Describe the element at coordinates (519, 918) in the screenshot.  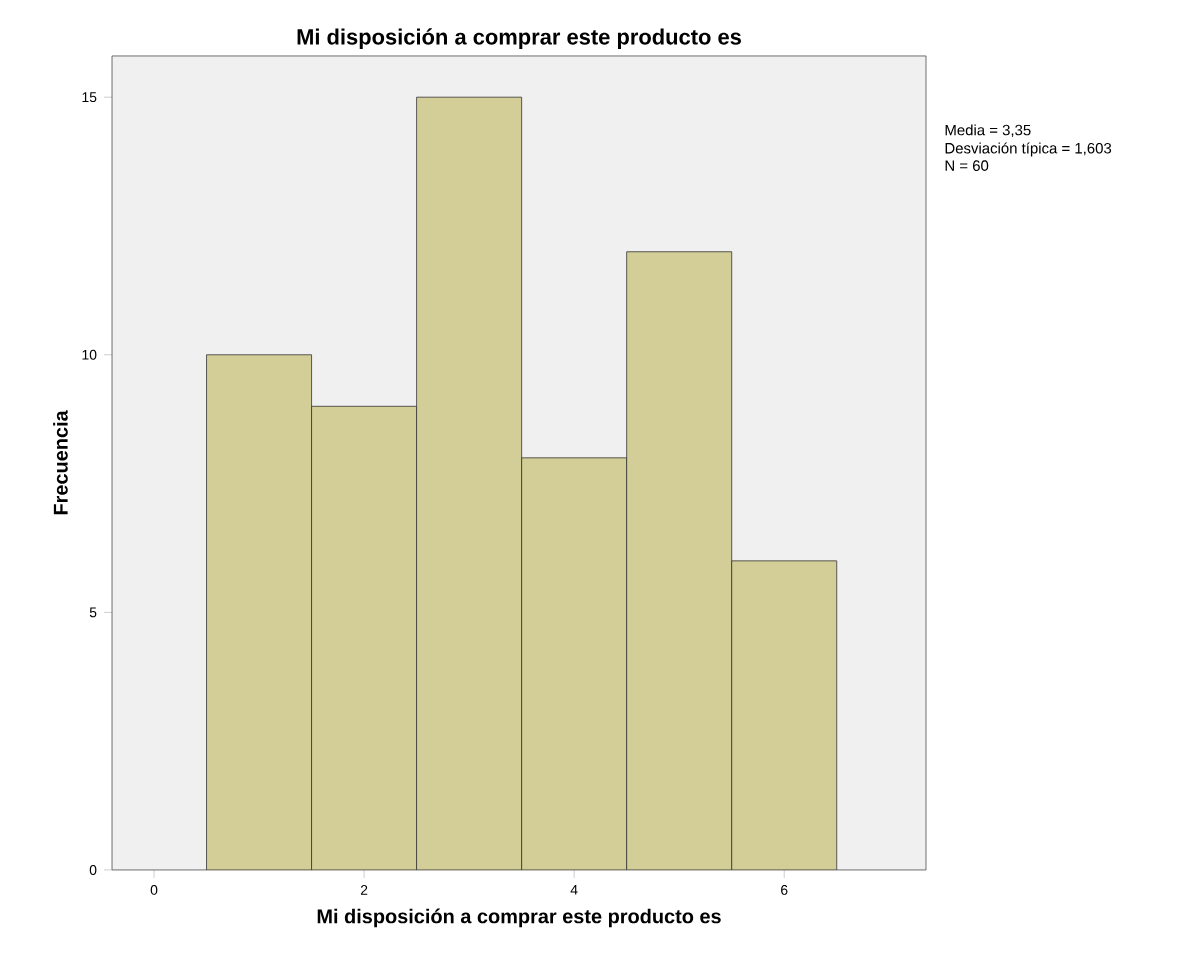
I see `x-axis-title: Mi disposición a comprar este producto es` at that location.